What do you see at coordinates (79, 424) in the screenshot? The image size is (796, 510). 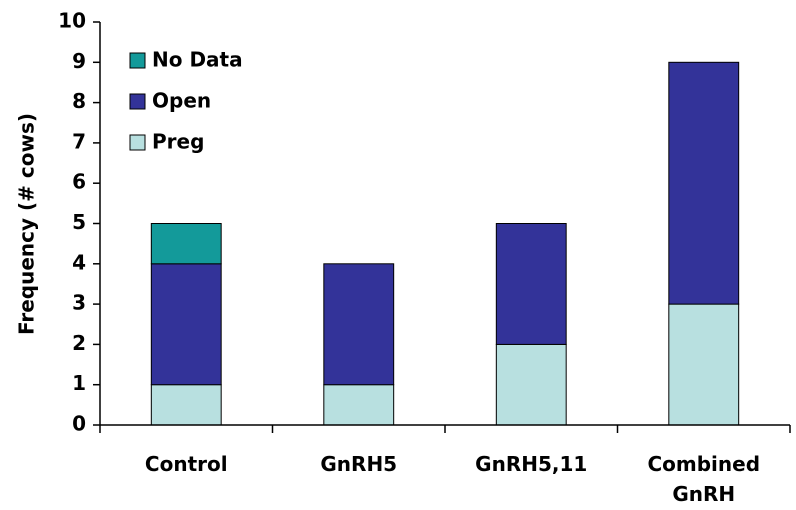 I see `y-tick-label: 0` at bounding box center [79, 424].